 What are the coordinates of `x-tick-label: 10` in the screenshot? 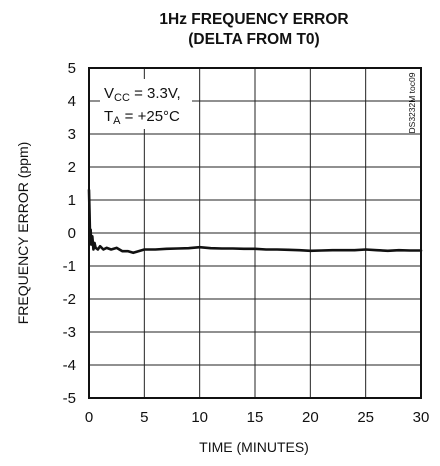 It's located at (199, 417).